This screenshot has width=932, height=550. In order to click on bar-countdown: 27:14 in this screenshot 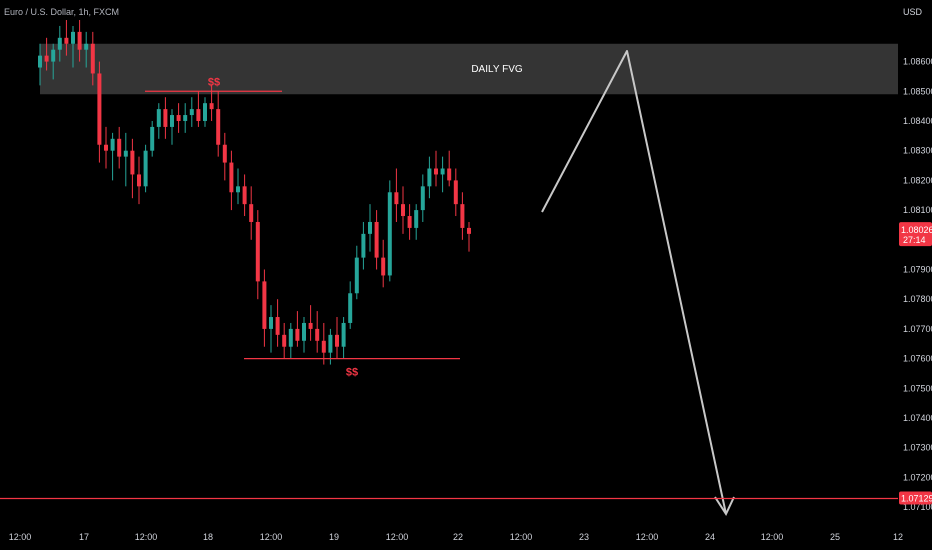, I will do `click(914, 240)`.